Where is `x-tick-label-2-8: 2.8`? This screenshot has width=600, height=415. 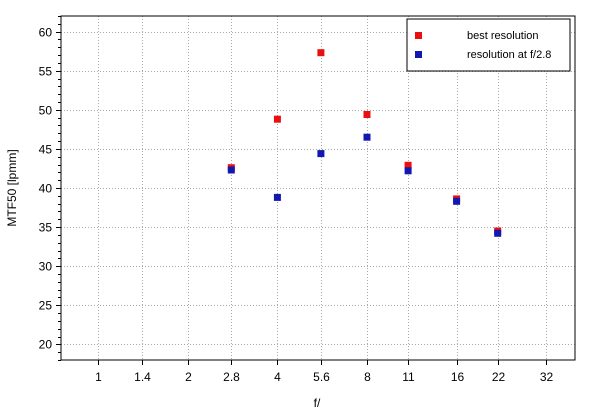
x-tick-label-2-8: 2.8 is located at coordinates (231, 377).